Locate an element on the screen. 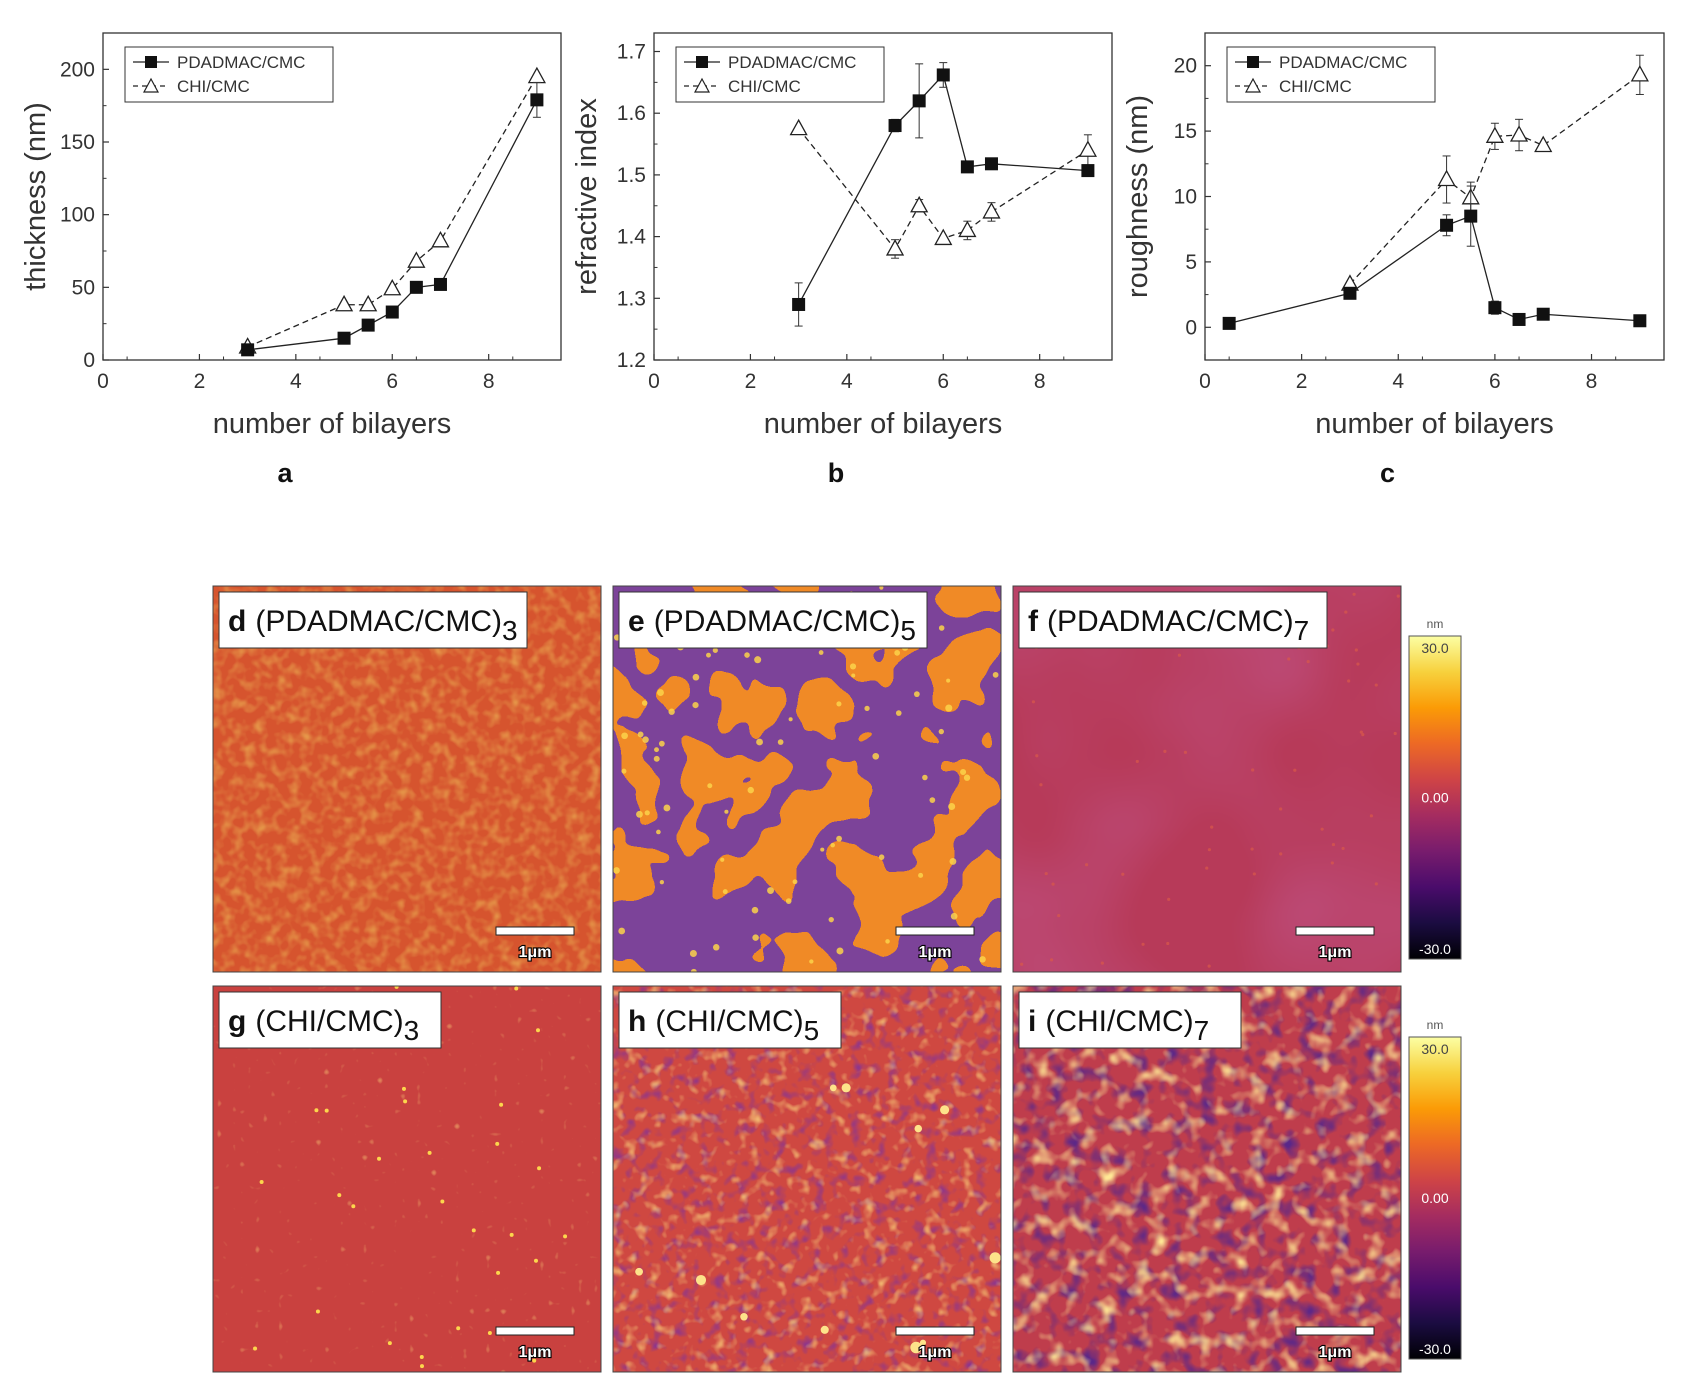 This screenshot has width=1681, height=1393. afm-layer-count: 3 is located at coordinates (510, 630).